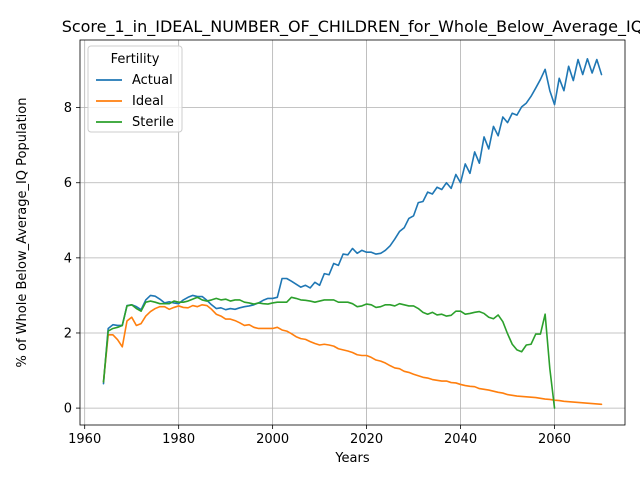 The height and width of the screenshot is (480, 640). Describe the element at coordinates (148, 101) in the screenshot. I see `legend-label-ideal: Ideal` at that location.